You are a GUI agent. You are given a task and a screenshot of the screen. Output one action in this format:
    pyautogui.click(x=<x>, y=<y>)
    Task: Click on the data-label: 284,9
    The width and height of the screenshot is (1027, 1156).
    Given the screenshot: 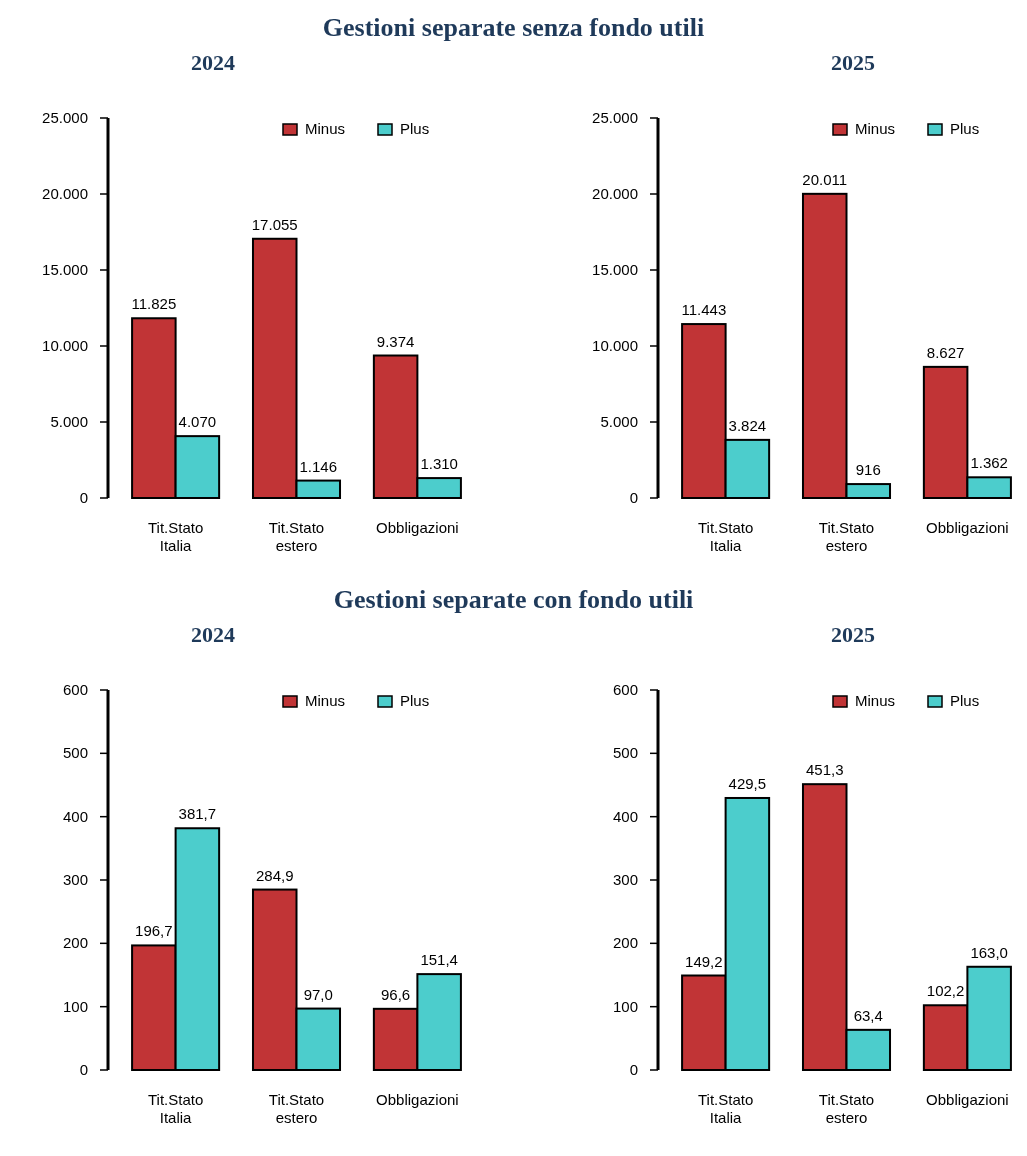 What is the action you would take?
    pyautogui.click(x=274, y=875)
    